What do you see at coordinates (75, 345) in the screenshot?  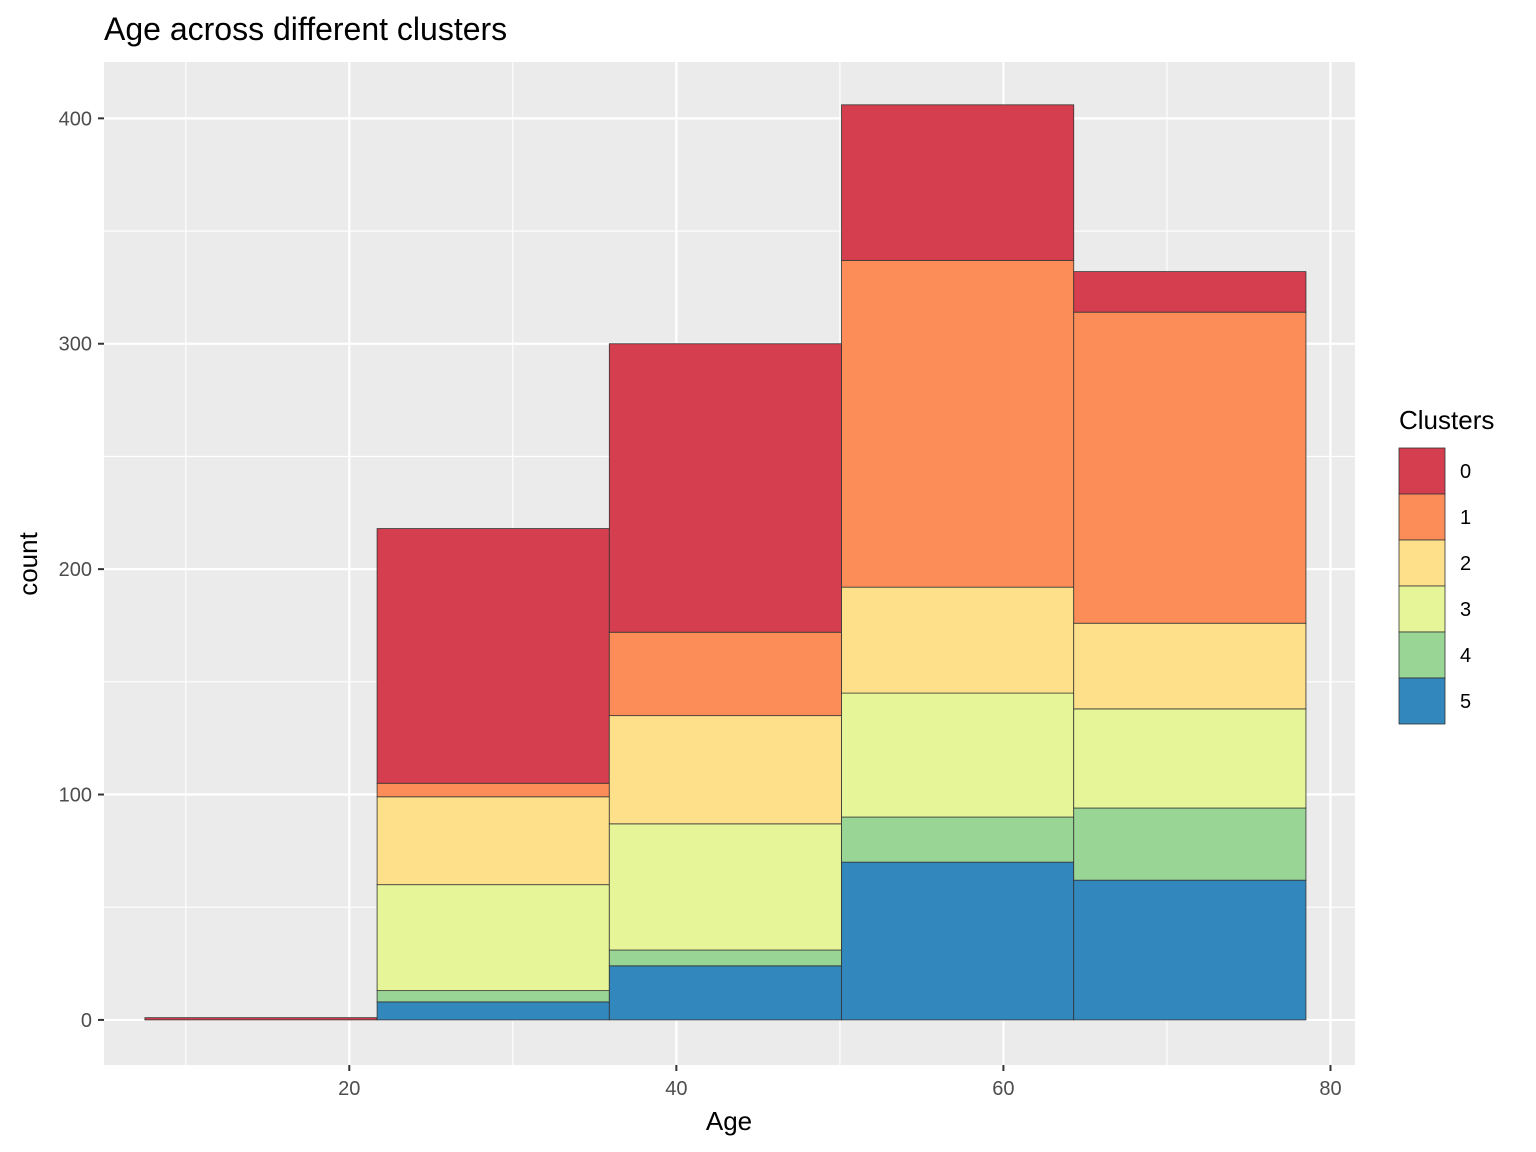 I see `y-tick-label: 300` at bounding box center [75, 345].